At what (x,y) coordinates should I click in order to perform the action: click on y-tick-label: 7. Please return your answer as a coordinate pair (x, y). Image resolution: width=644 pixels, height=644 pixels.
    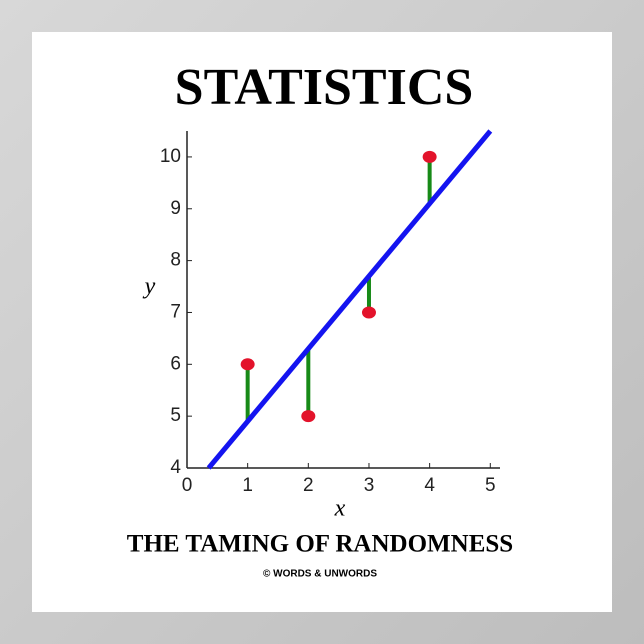
    Looking at the image, I should click on (175, 311).